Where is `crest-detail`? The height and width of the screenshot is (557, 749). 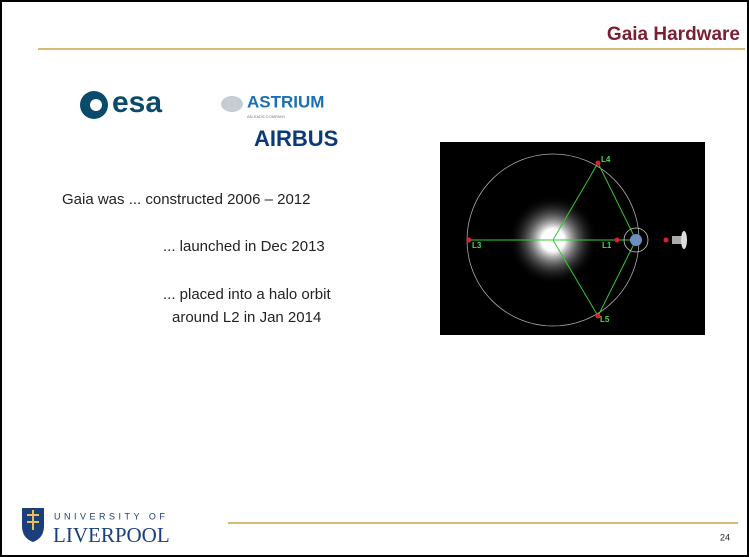 crest-detail is located at coordinates (33, 520).